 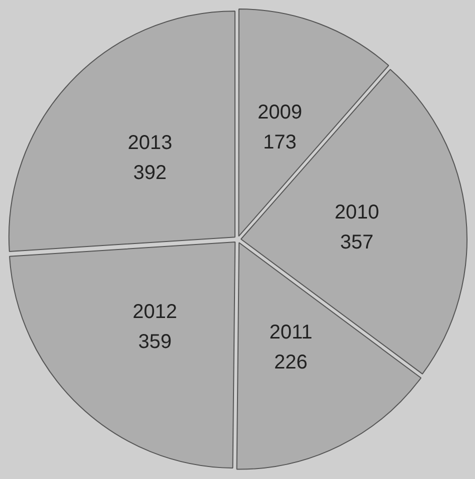 What do you see at coordinates (290, 333) in the screenshot?
I see `slice-label: 2011` at bounding box center [290, 333].